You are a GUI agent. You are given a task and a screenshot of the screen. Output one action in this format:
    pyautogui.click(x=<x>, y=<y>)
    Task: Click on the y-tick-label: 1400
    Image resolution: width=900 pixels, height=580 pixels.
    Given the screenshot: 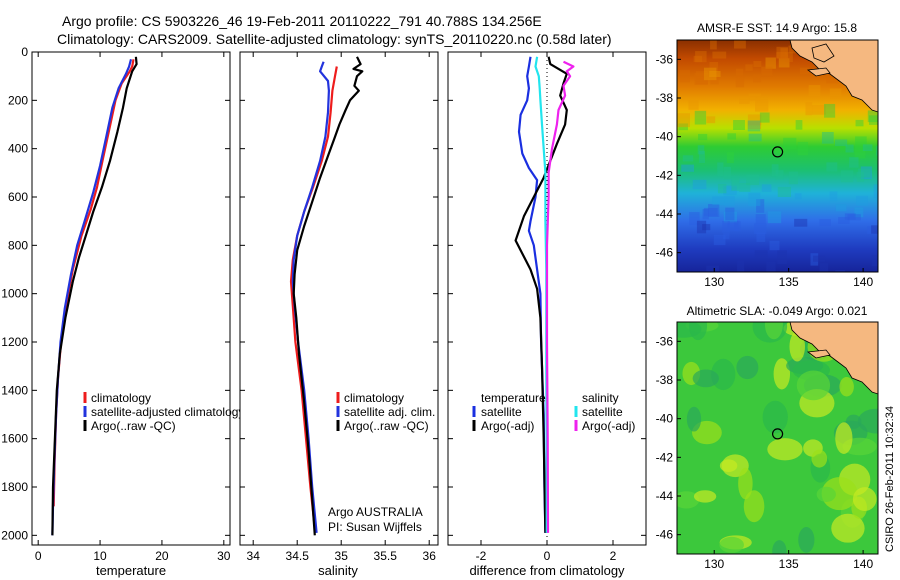 What is the action you would take?
    pyautogui.click(x=14, y=390)
    